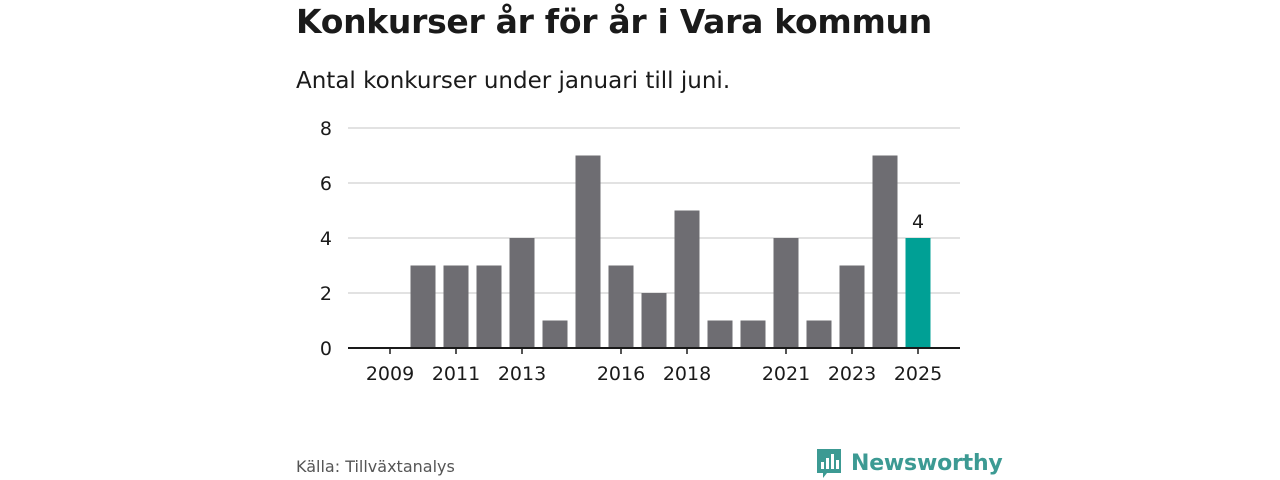  Describe the element at coordinates (687, 279) in the screenshot. I see `bar-2018` at that location.